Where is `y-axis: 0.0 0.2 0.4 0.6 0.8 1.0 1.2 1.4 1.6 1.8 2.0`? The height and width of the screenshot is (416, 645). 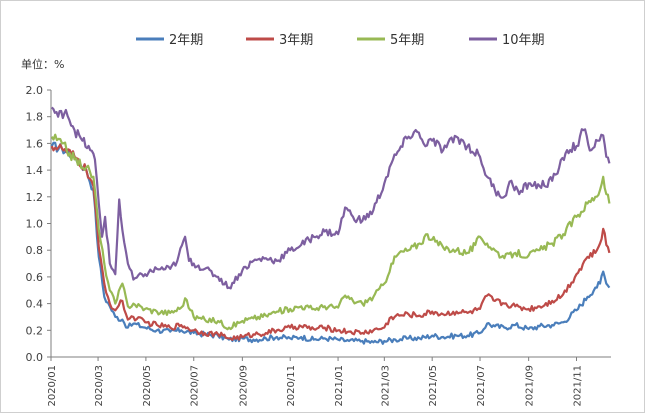 y-axis: 0.0 0.2 0.4 0.6 0.8 1.0 1.2 1.4 1.6 1.8 2.0 is located at coordinates (39, 224).